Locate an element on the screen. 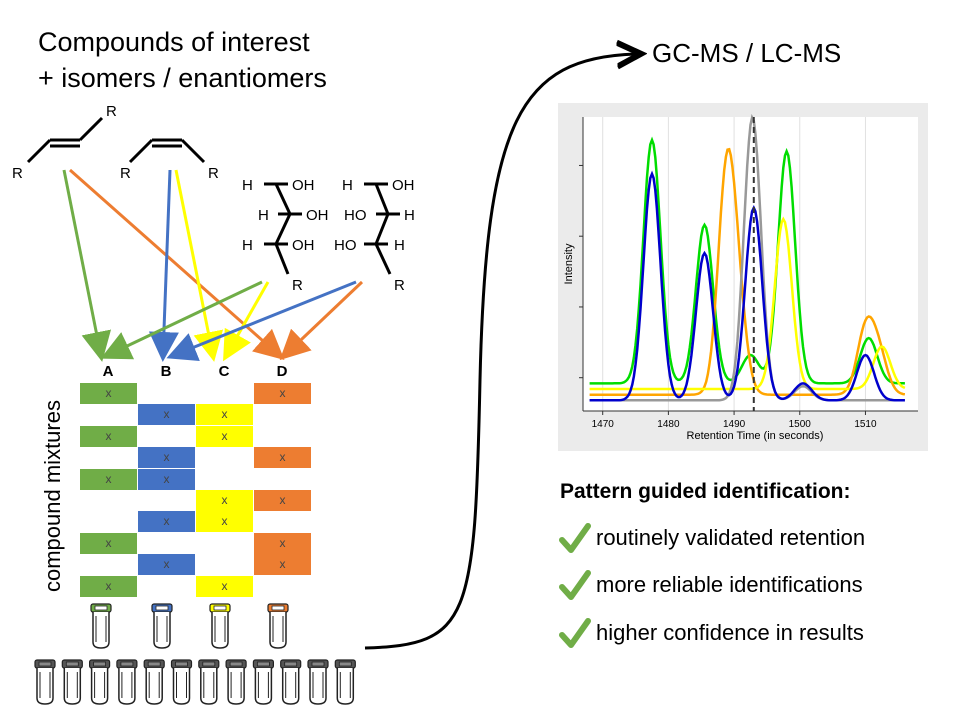 This screenshot has height=720, width=960. arrow-sugar1-to-c is located at coordinates (246, 321).